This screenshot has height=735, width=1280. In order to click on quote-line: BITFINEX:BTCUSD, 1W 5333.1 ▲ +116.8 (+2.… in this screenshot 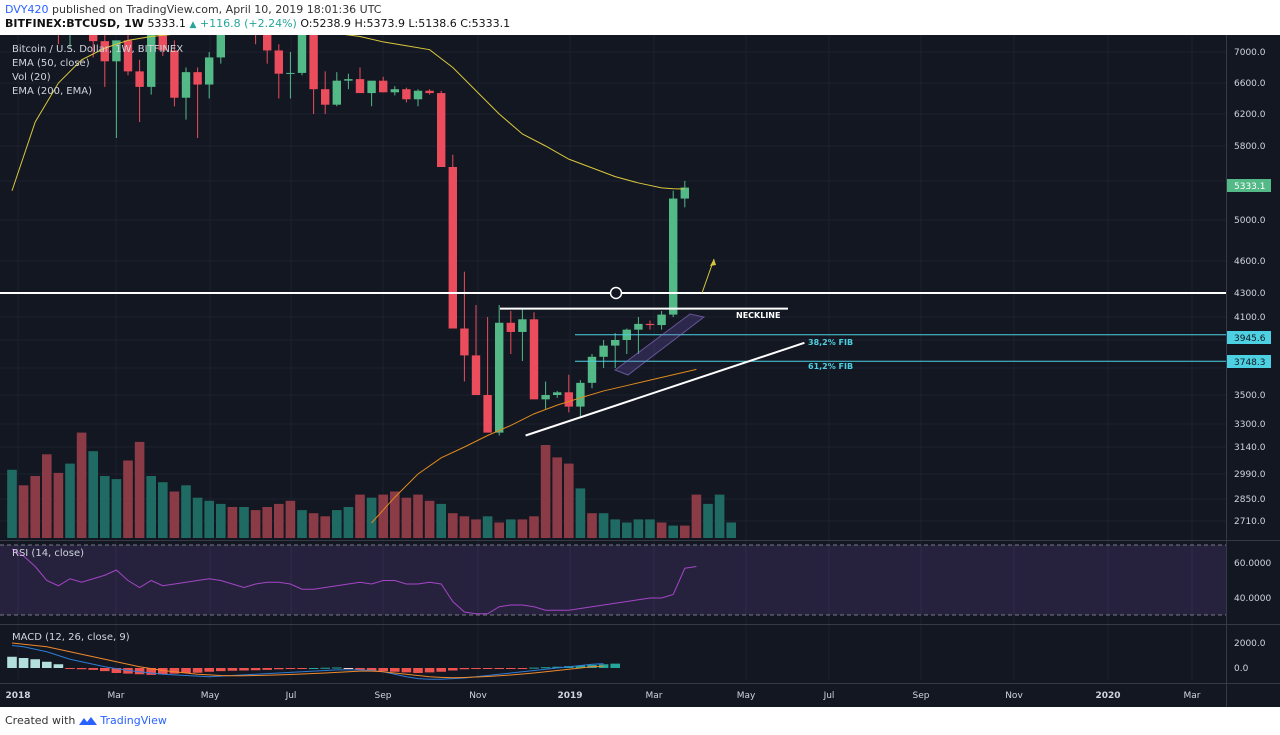, I will do `click(257, 23)`.